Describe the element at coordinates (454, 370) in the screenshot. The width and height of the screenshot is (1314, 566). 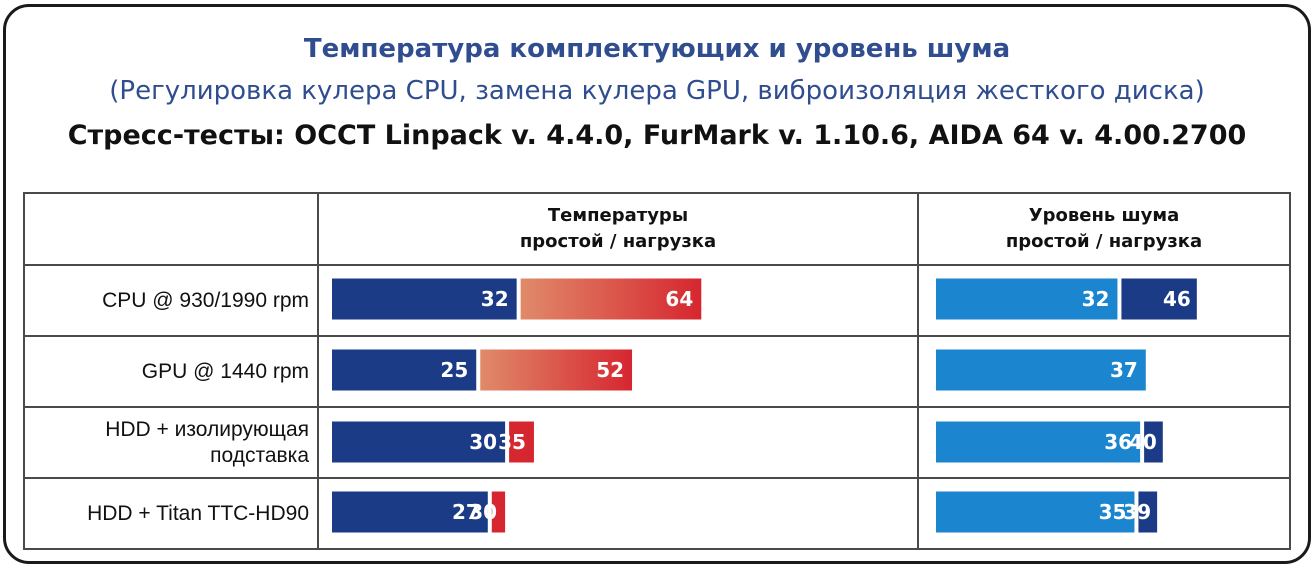
I see `temperature-idle-value: 25` at that location.